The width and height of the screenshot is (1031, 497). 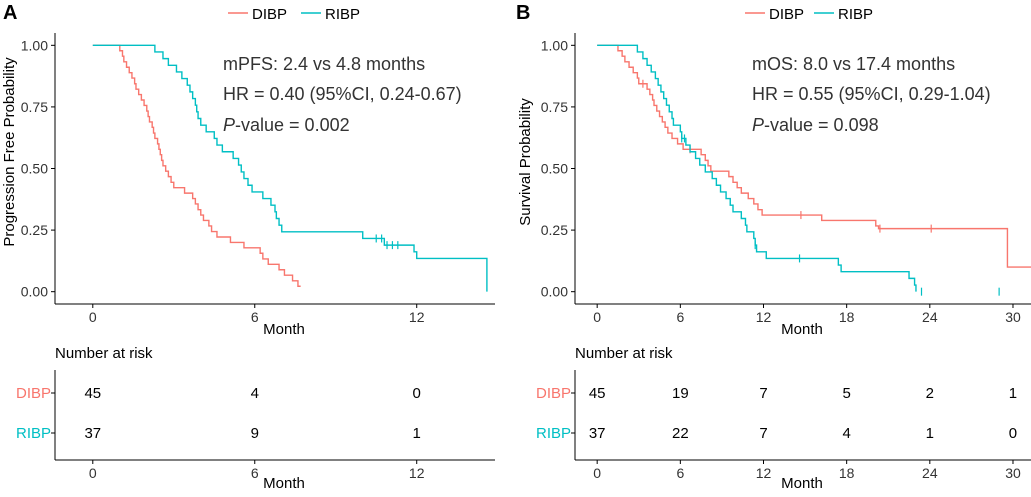 I want to click on panel-label: A, so click(x=10, y=13).